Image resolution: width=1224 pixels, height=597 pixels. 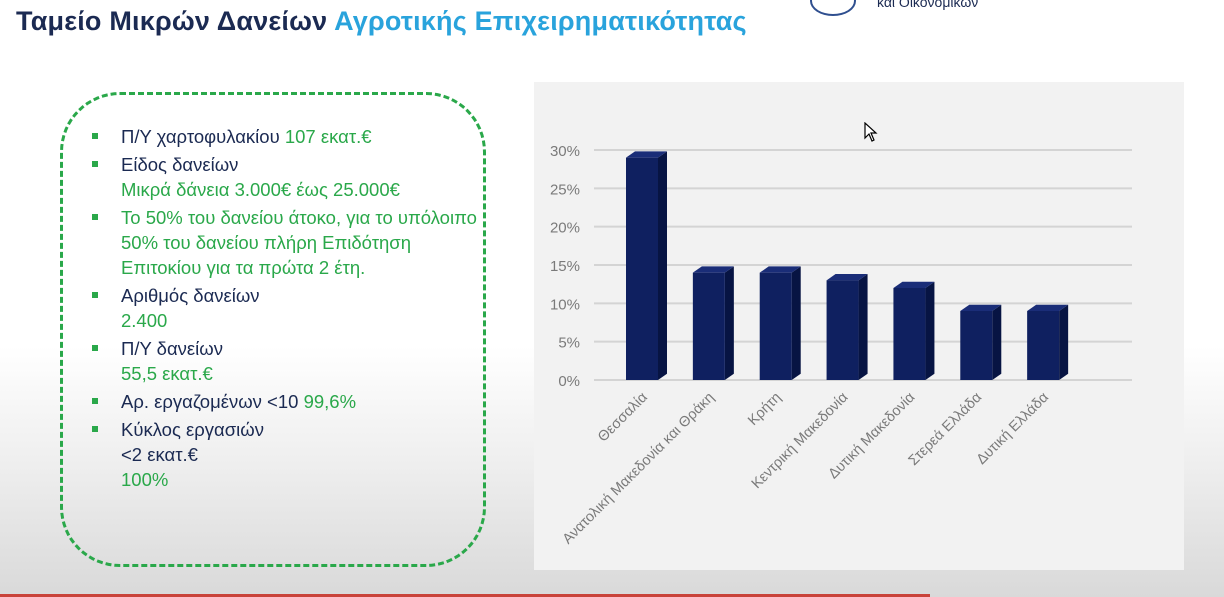 What do you see at coordinates (565, 151) in the screenshot?
I see `y-tick-label: 30%` at bounding box center [565, 151].